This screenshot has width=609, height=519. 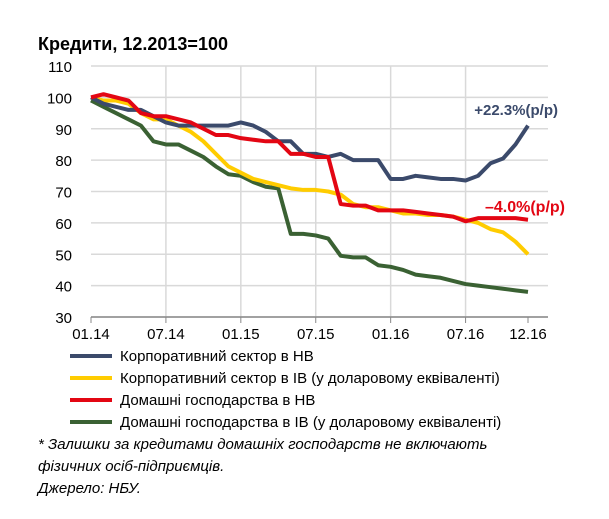 I want to click on y-tick-label: 60, so click(x=63, y=224).